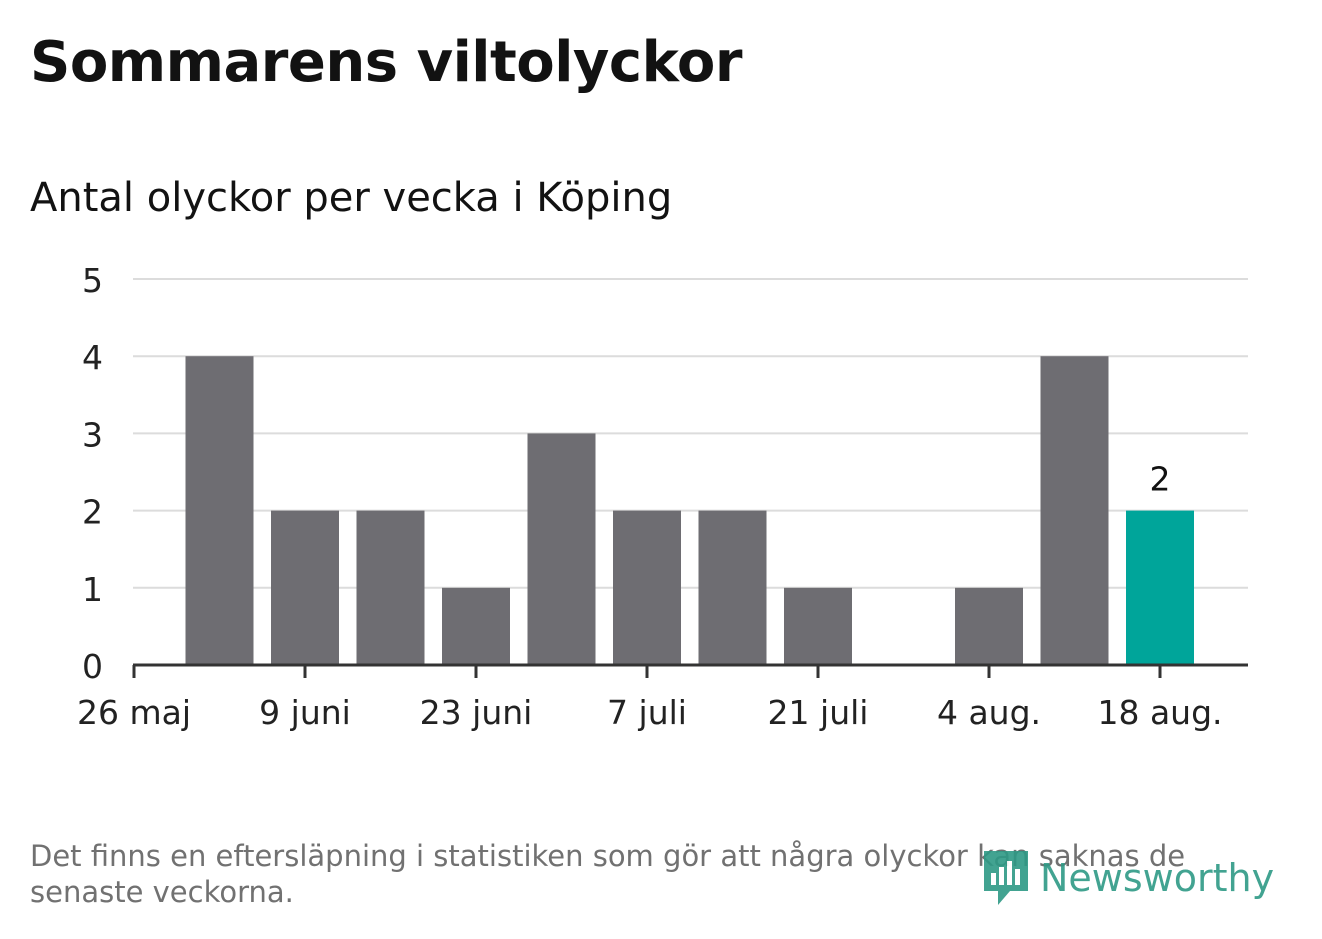 The width and height of the screenshot is (1322, 939). I want to click on x-tick-label: 21 juli, so click(818, 712).